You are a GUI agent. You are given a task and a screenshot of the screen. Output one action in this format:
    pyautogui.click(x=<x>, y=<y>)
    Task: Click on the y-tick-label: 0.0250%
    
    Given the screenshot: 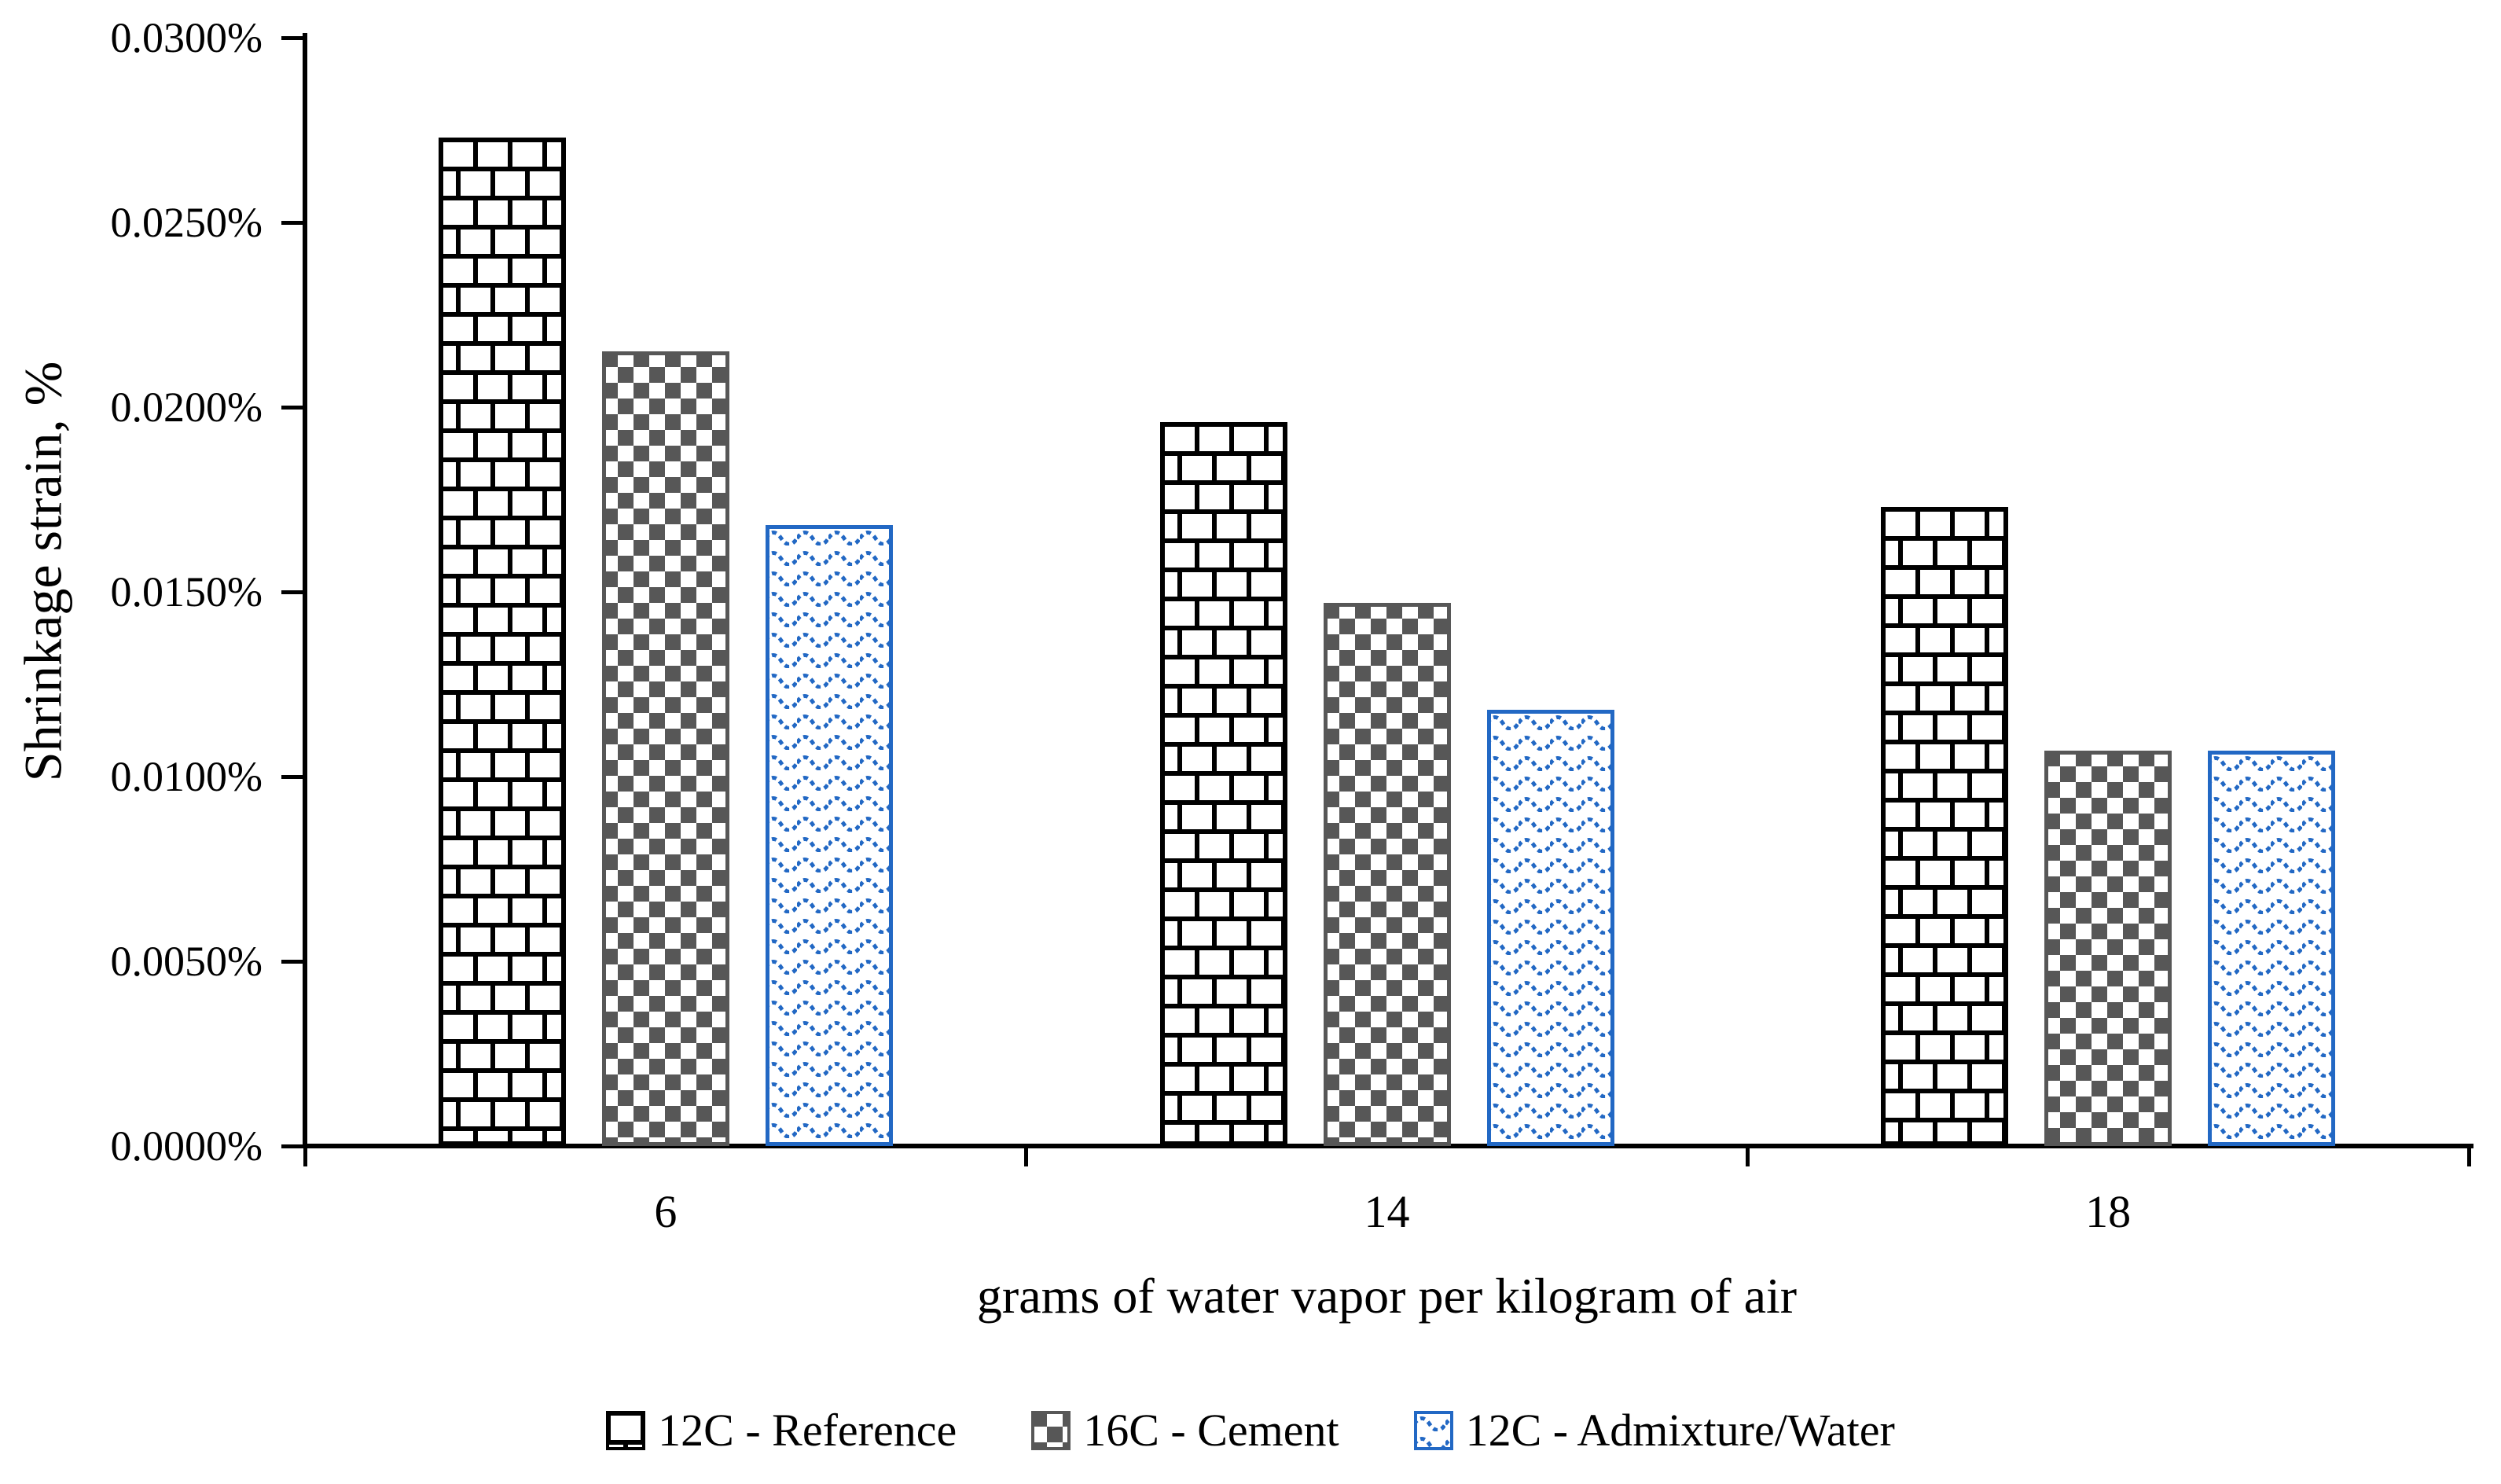 What is the action you would take?
    pyautogui.click(x=186, y=223)
    